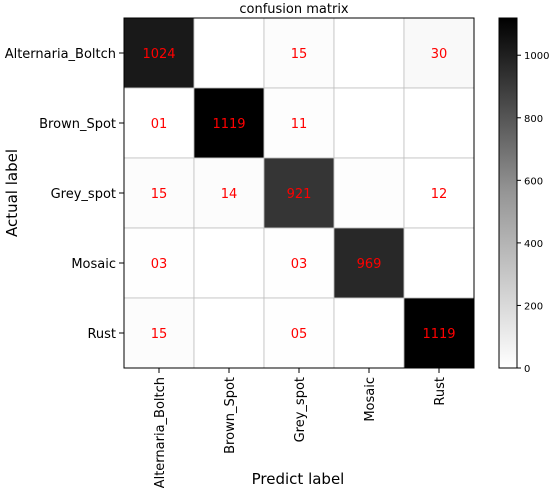  What do you see at coordinates (294, 9) in the screenshot?
I see `chart-title: confusion matrix` at bounding box center [294, 9].